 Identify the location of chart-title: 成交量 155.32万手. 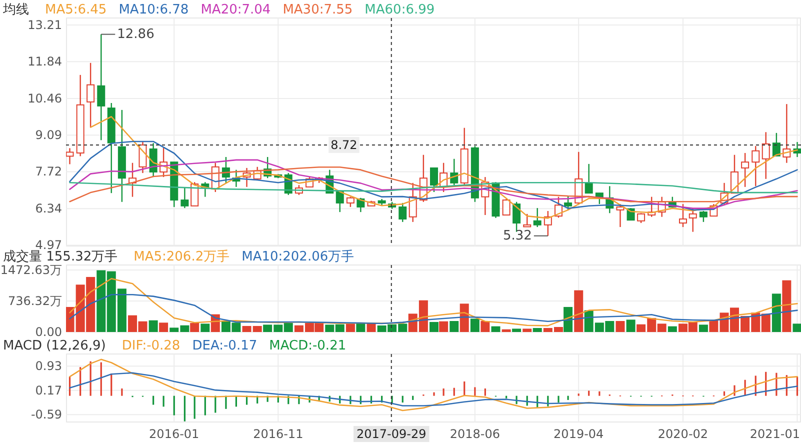
(60, 256).